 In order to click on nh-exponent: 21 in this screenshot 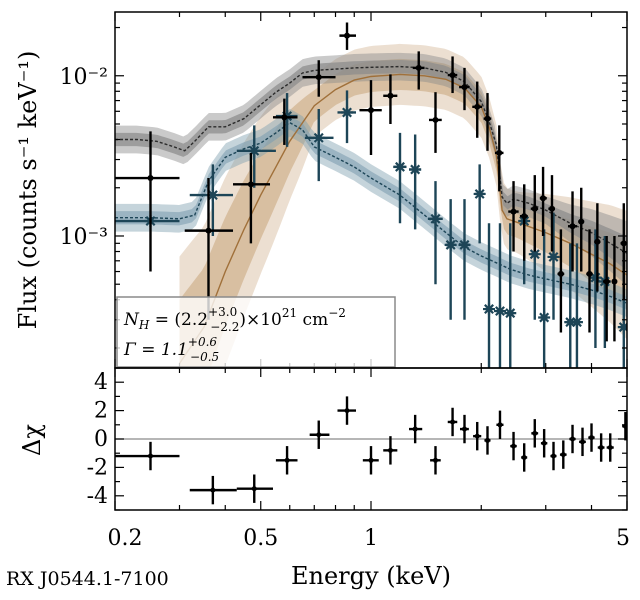, I will do `click(289, 313)`.